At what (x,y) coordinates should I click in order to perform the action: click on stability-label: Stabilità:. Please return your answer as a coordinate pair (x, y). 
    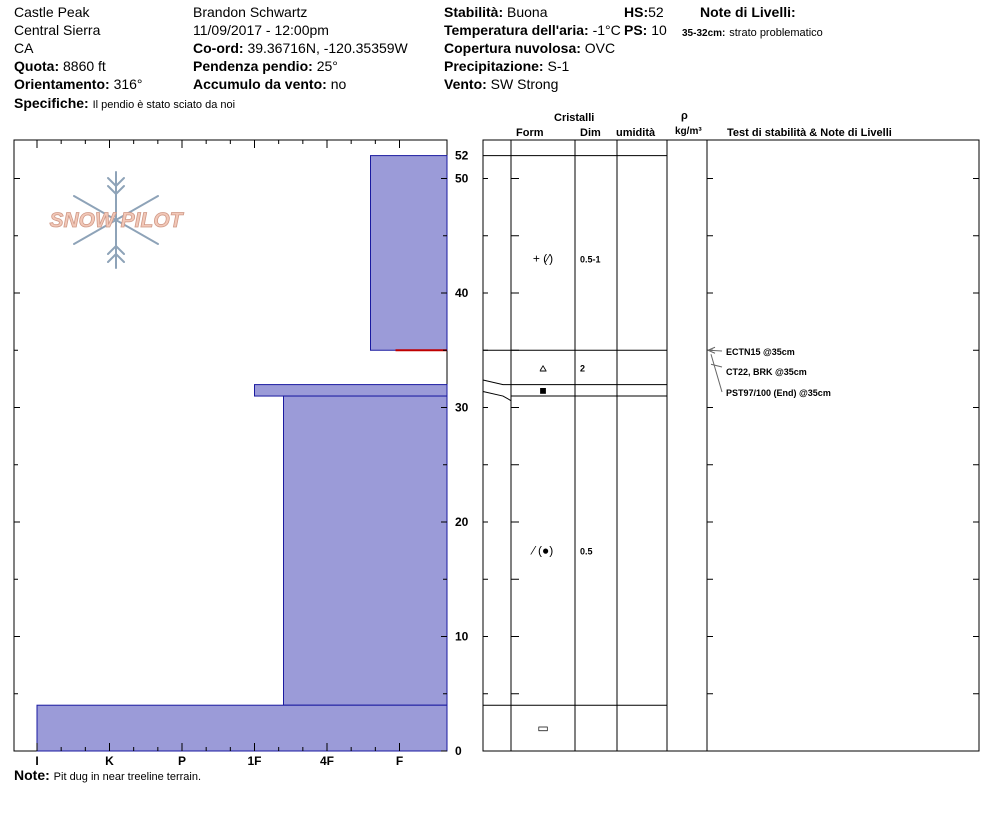
    Looking at the image, I should click on (474, 12).